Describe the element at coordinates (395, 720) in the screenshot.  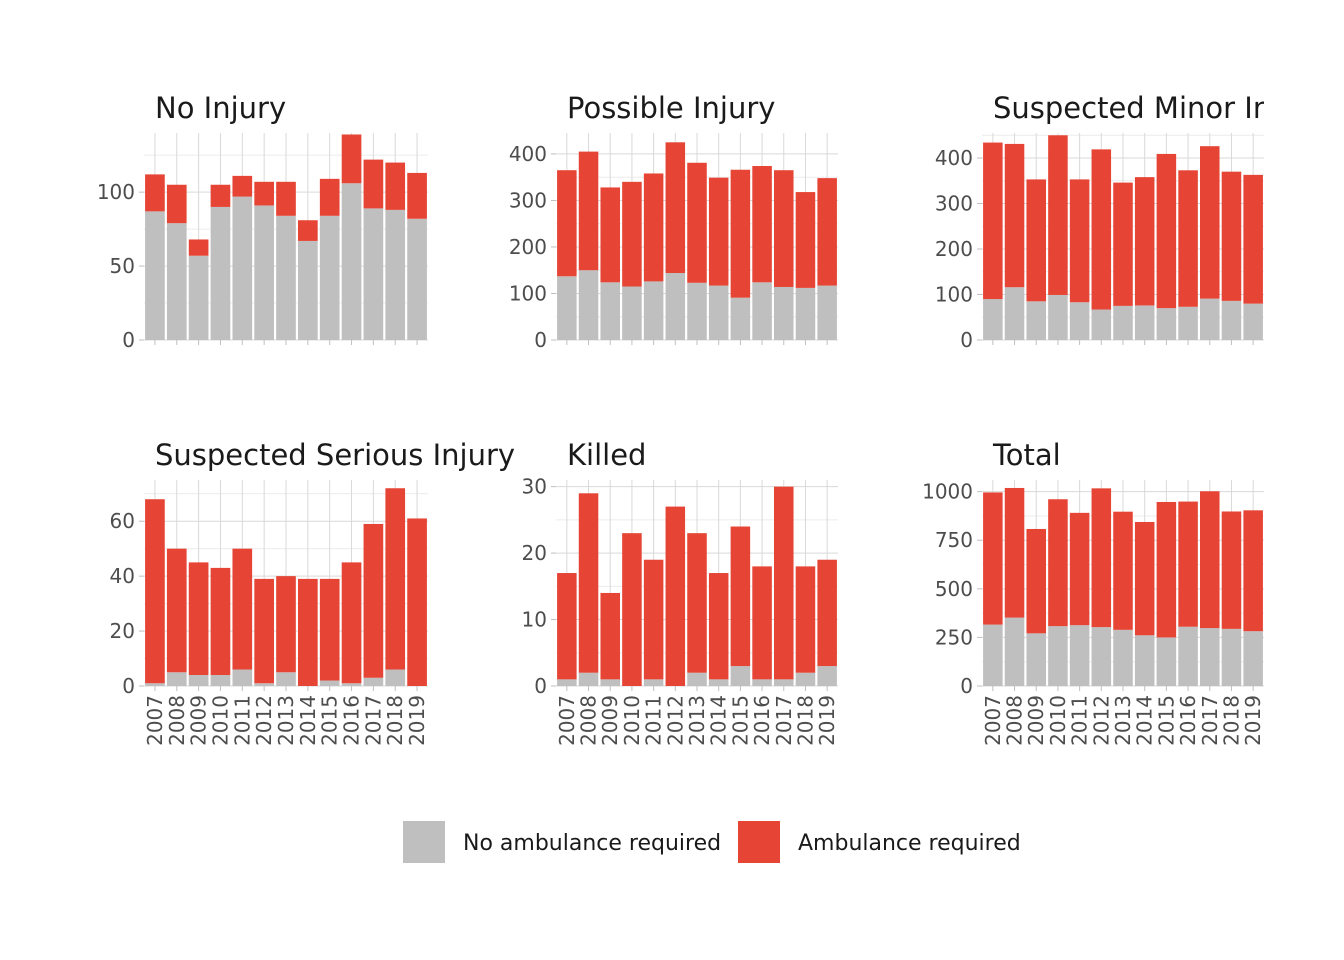
I see `x-tick-label: 2018` at that location.